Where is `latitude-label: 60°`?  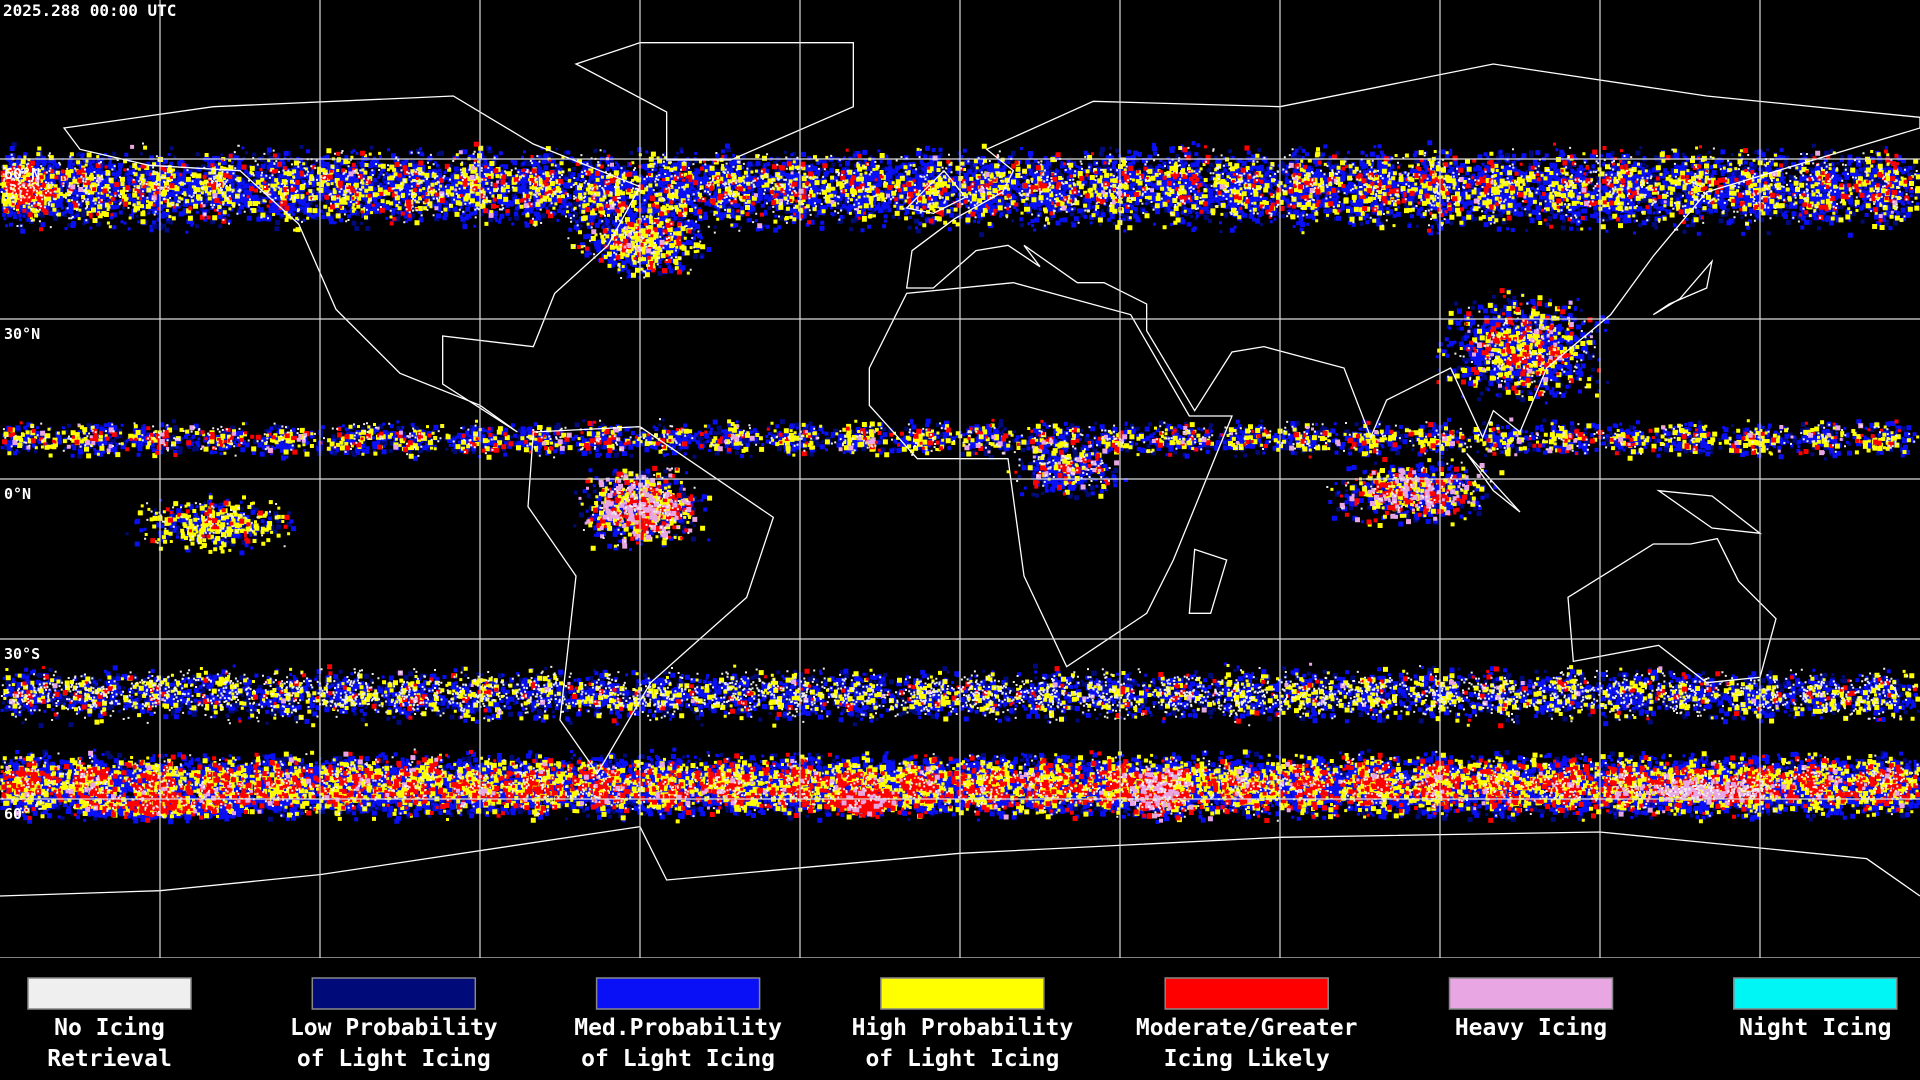 latitude-label: 60° is located at coordinates (17, 814).